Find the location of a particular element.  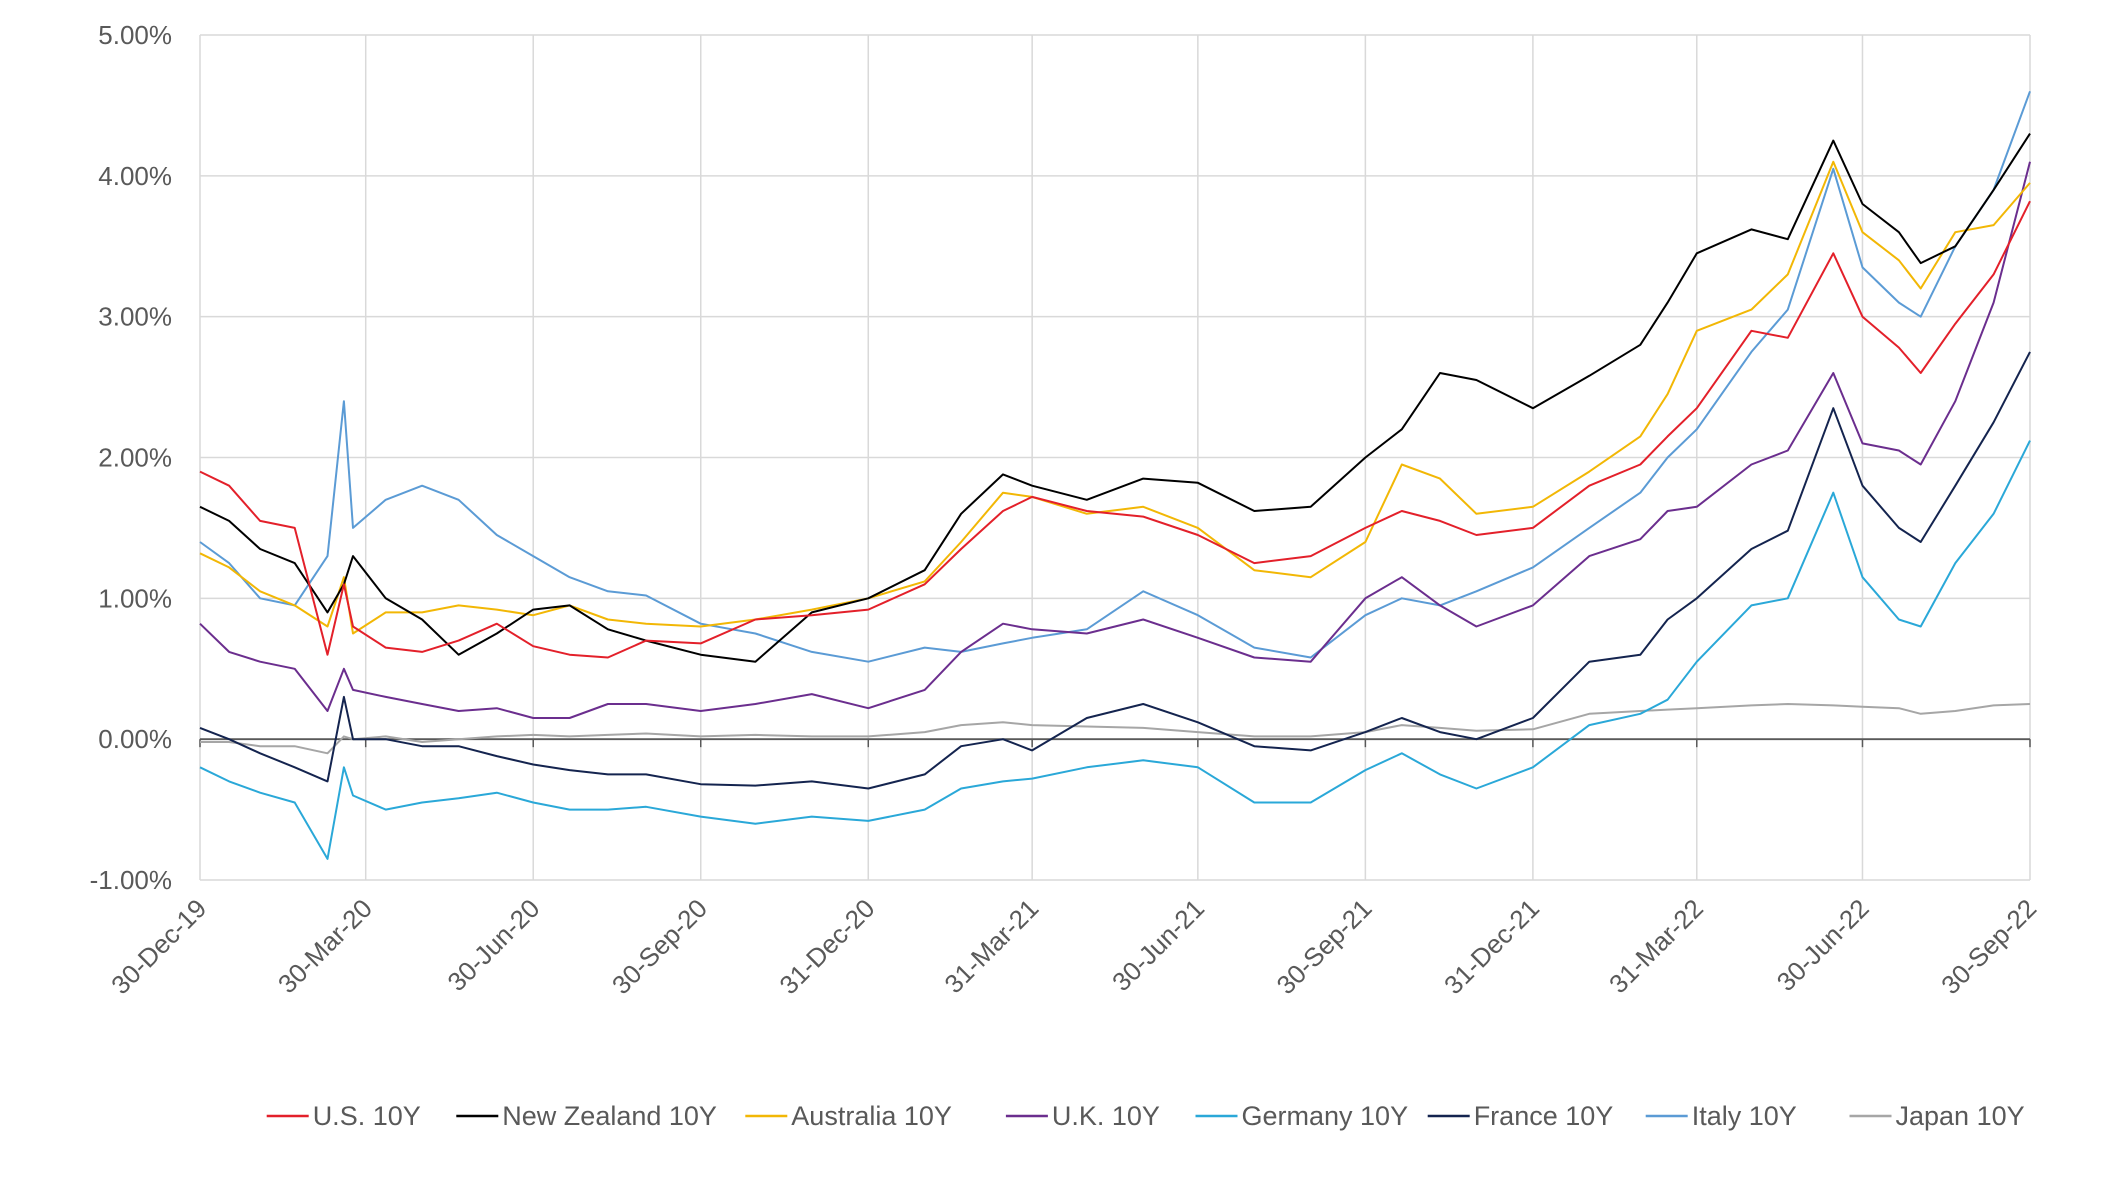

legend-label: U.K. 10Y is located at coordinates (1106, 1116).